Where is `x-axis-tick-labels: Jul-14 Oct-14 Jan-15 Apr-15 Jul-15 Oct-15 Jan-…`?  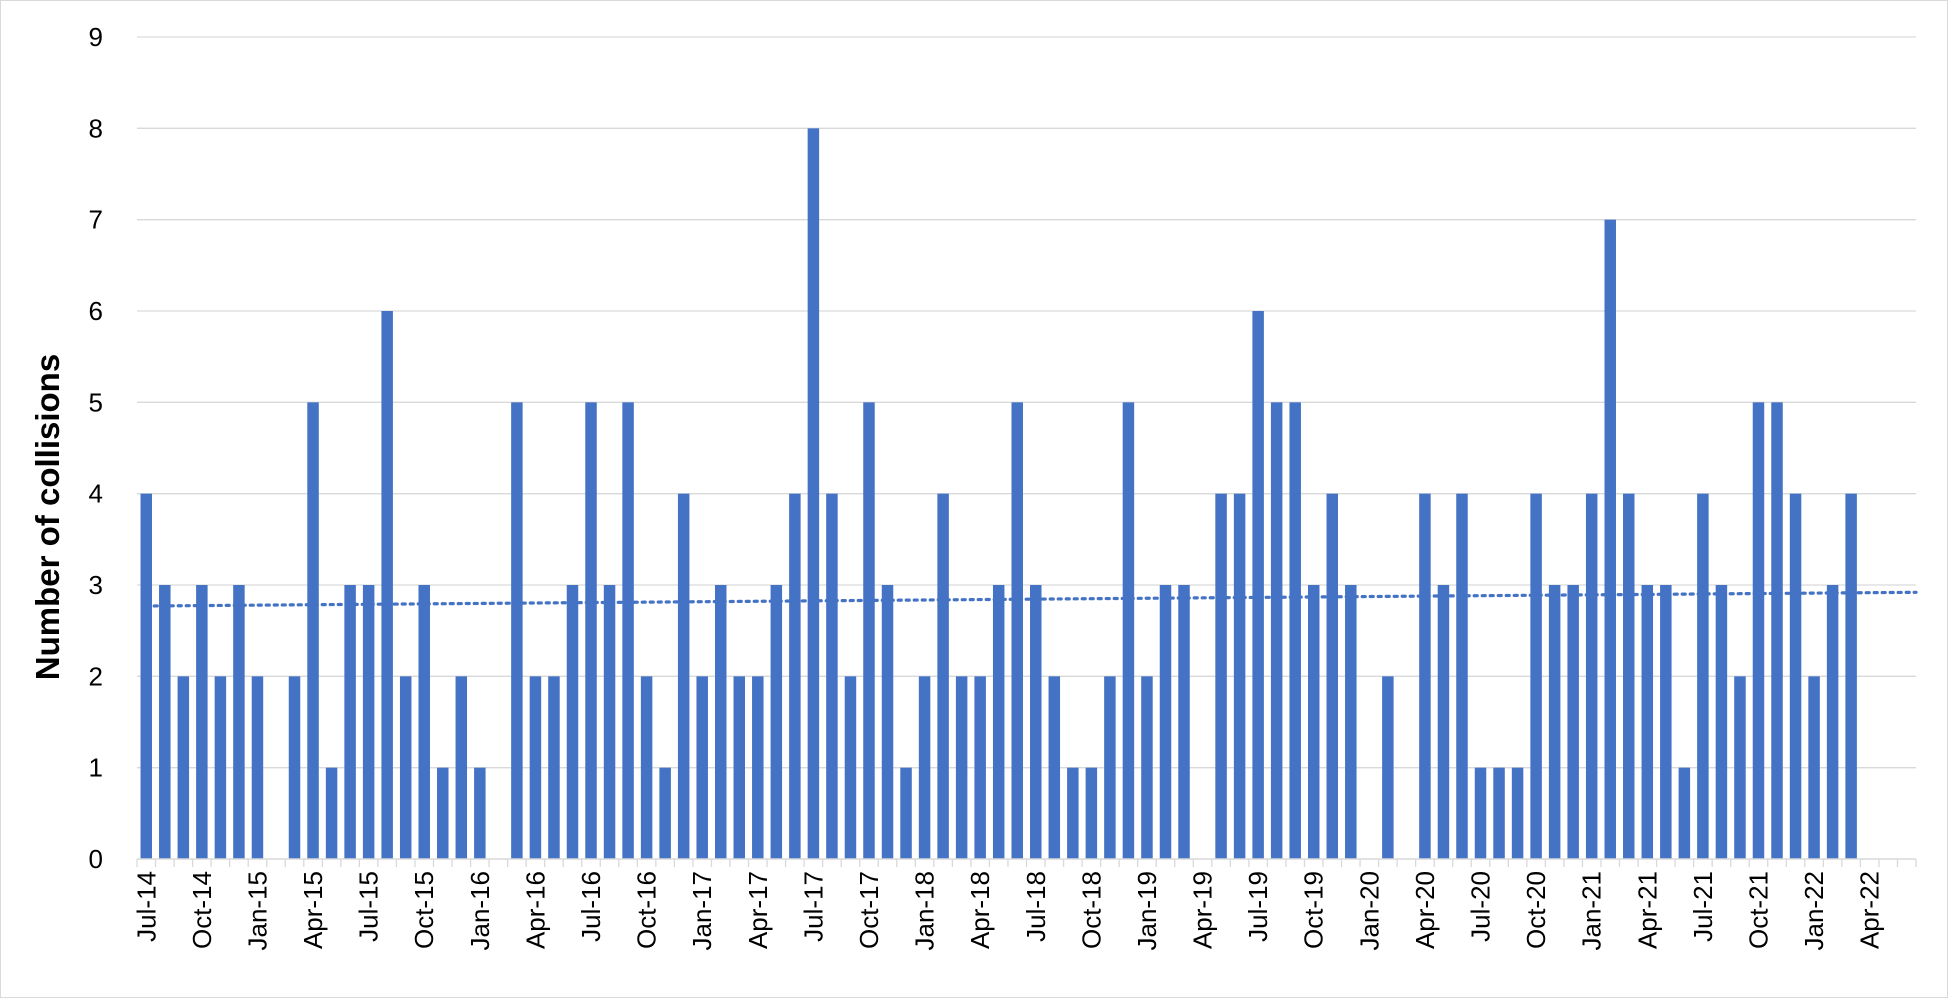
x-axis-tick-labels: Jul-14 Oct-14 Jan-15 Apr-15 Jul-15 Oct-15 Jan-… is located at coordinates (1007, 911).